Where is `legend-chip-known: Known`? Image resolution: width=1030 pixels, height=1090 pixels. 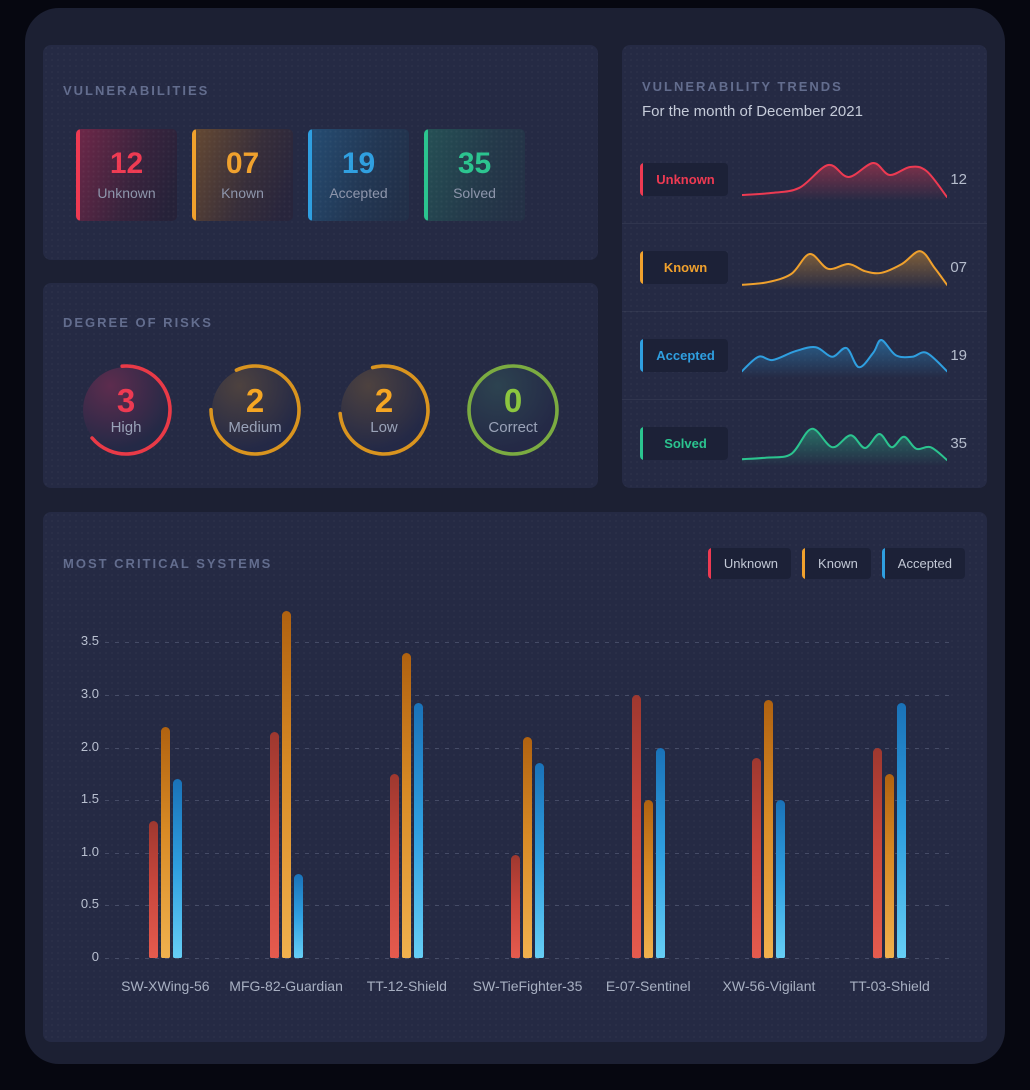 legend-chip-known: Known is located at coordinates (836, 563).